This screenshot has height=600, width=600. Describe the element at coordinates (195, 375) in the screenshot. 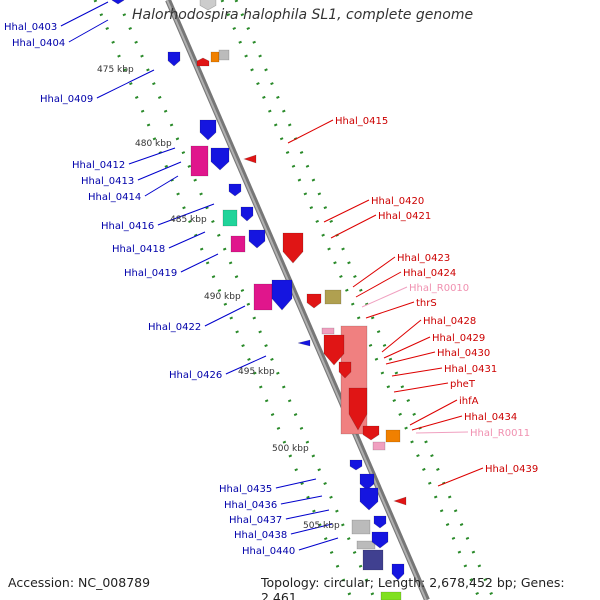

I see `left-gene-label-10: Hhal_0426` at that location.